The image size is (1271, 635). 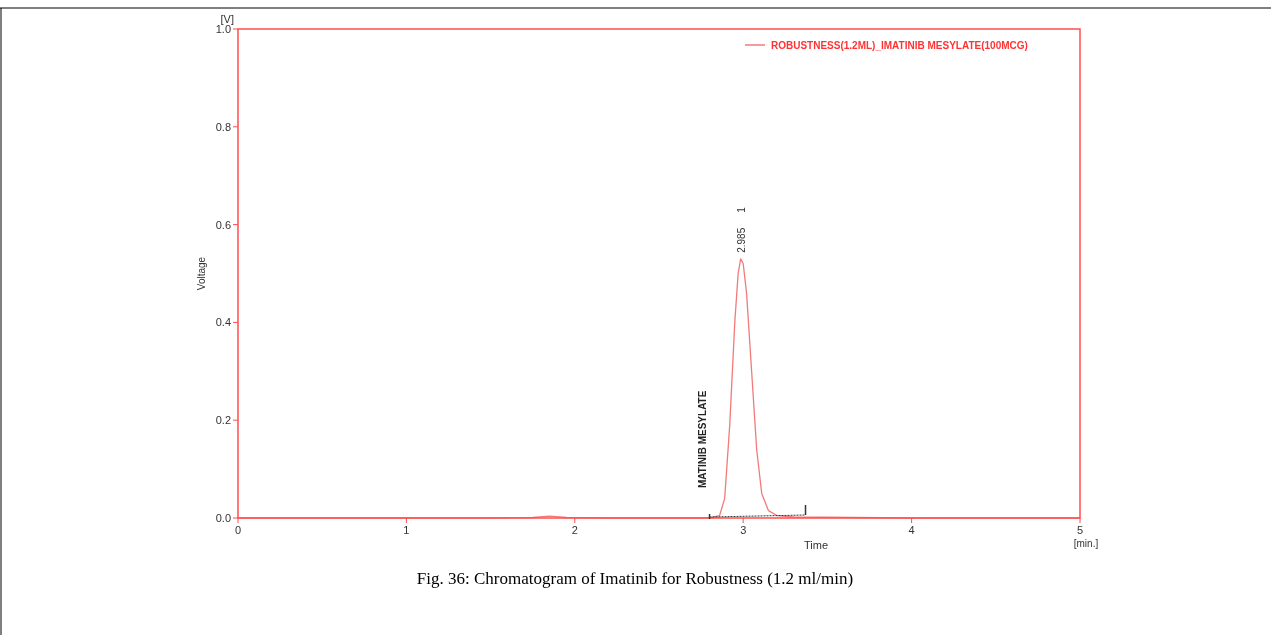 I want to click on x-tick-label: 5, so click(x=1080, y=530).